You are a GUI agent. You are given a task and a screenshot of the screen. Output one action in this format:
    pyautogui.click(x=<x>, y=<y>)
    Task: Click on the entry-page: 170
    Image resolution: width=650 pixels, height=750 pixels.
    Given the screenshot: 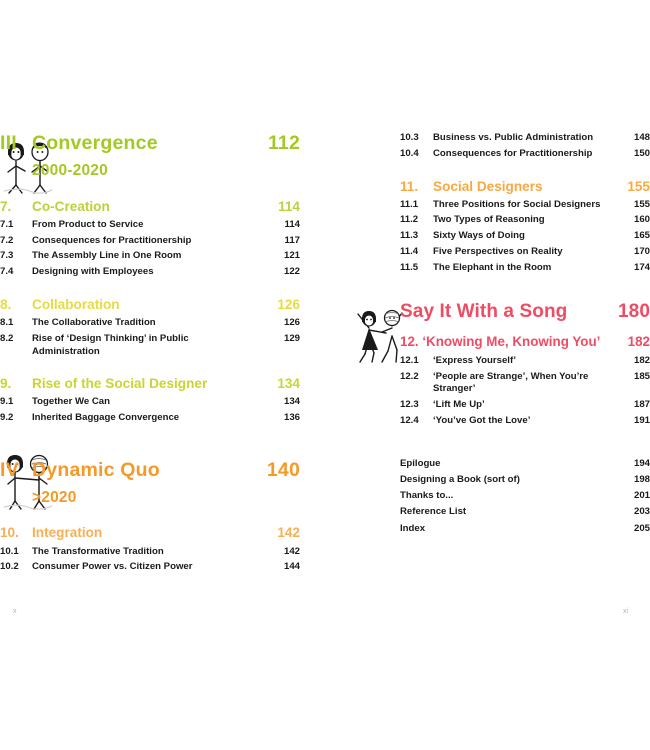 What is the action you would take?
    pyautogui.click(x=641, y=252)
    